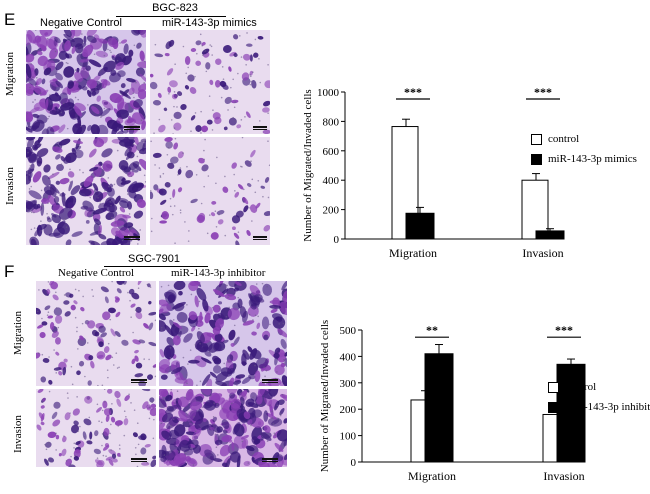 The height and width of the screenshot is (494, 650). I want to click on legend-item: miR-143-3p inhibitor, so click(599, 407).